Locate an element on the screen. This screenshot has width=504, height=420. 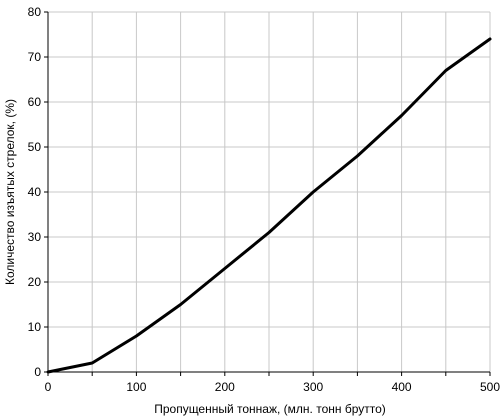
y-tick-label: 80 is located at coordinates (35, 12).